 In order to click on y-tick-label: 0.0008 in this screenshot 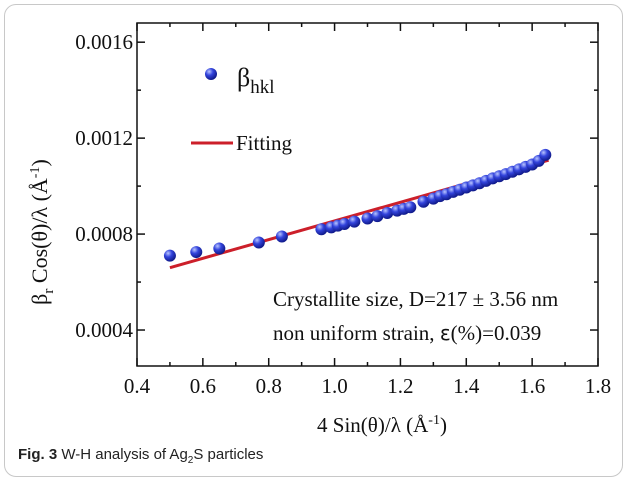, I will do `click(104, 234)`.